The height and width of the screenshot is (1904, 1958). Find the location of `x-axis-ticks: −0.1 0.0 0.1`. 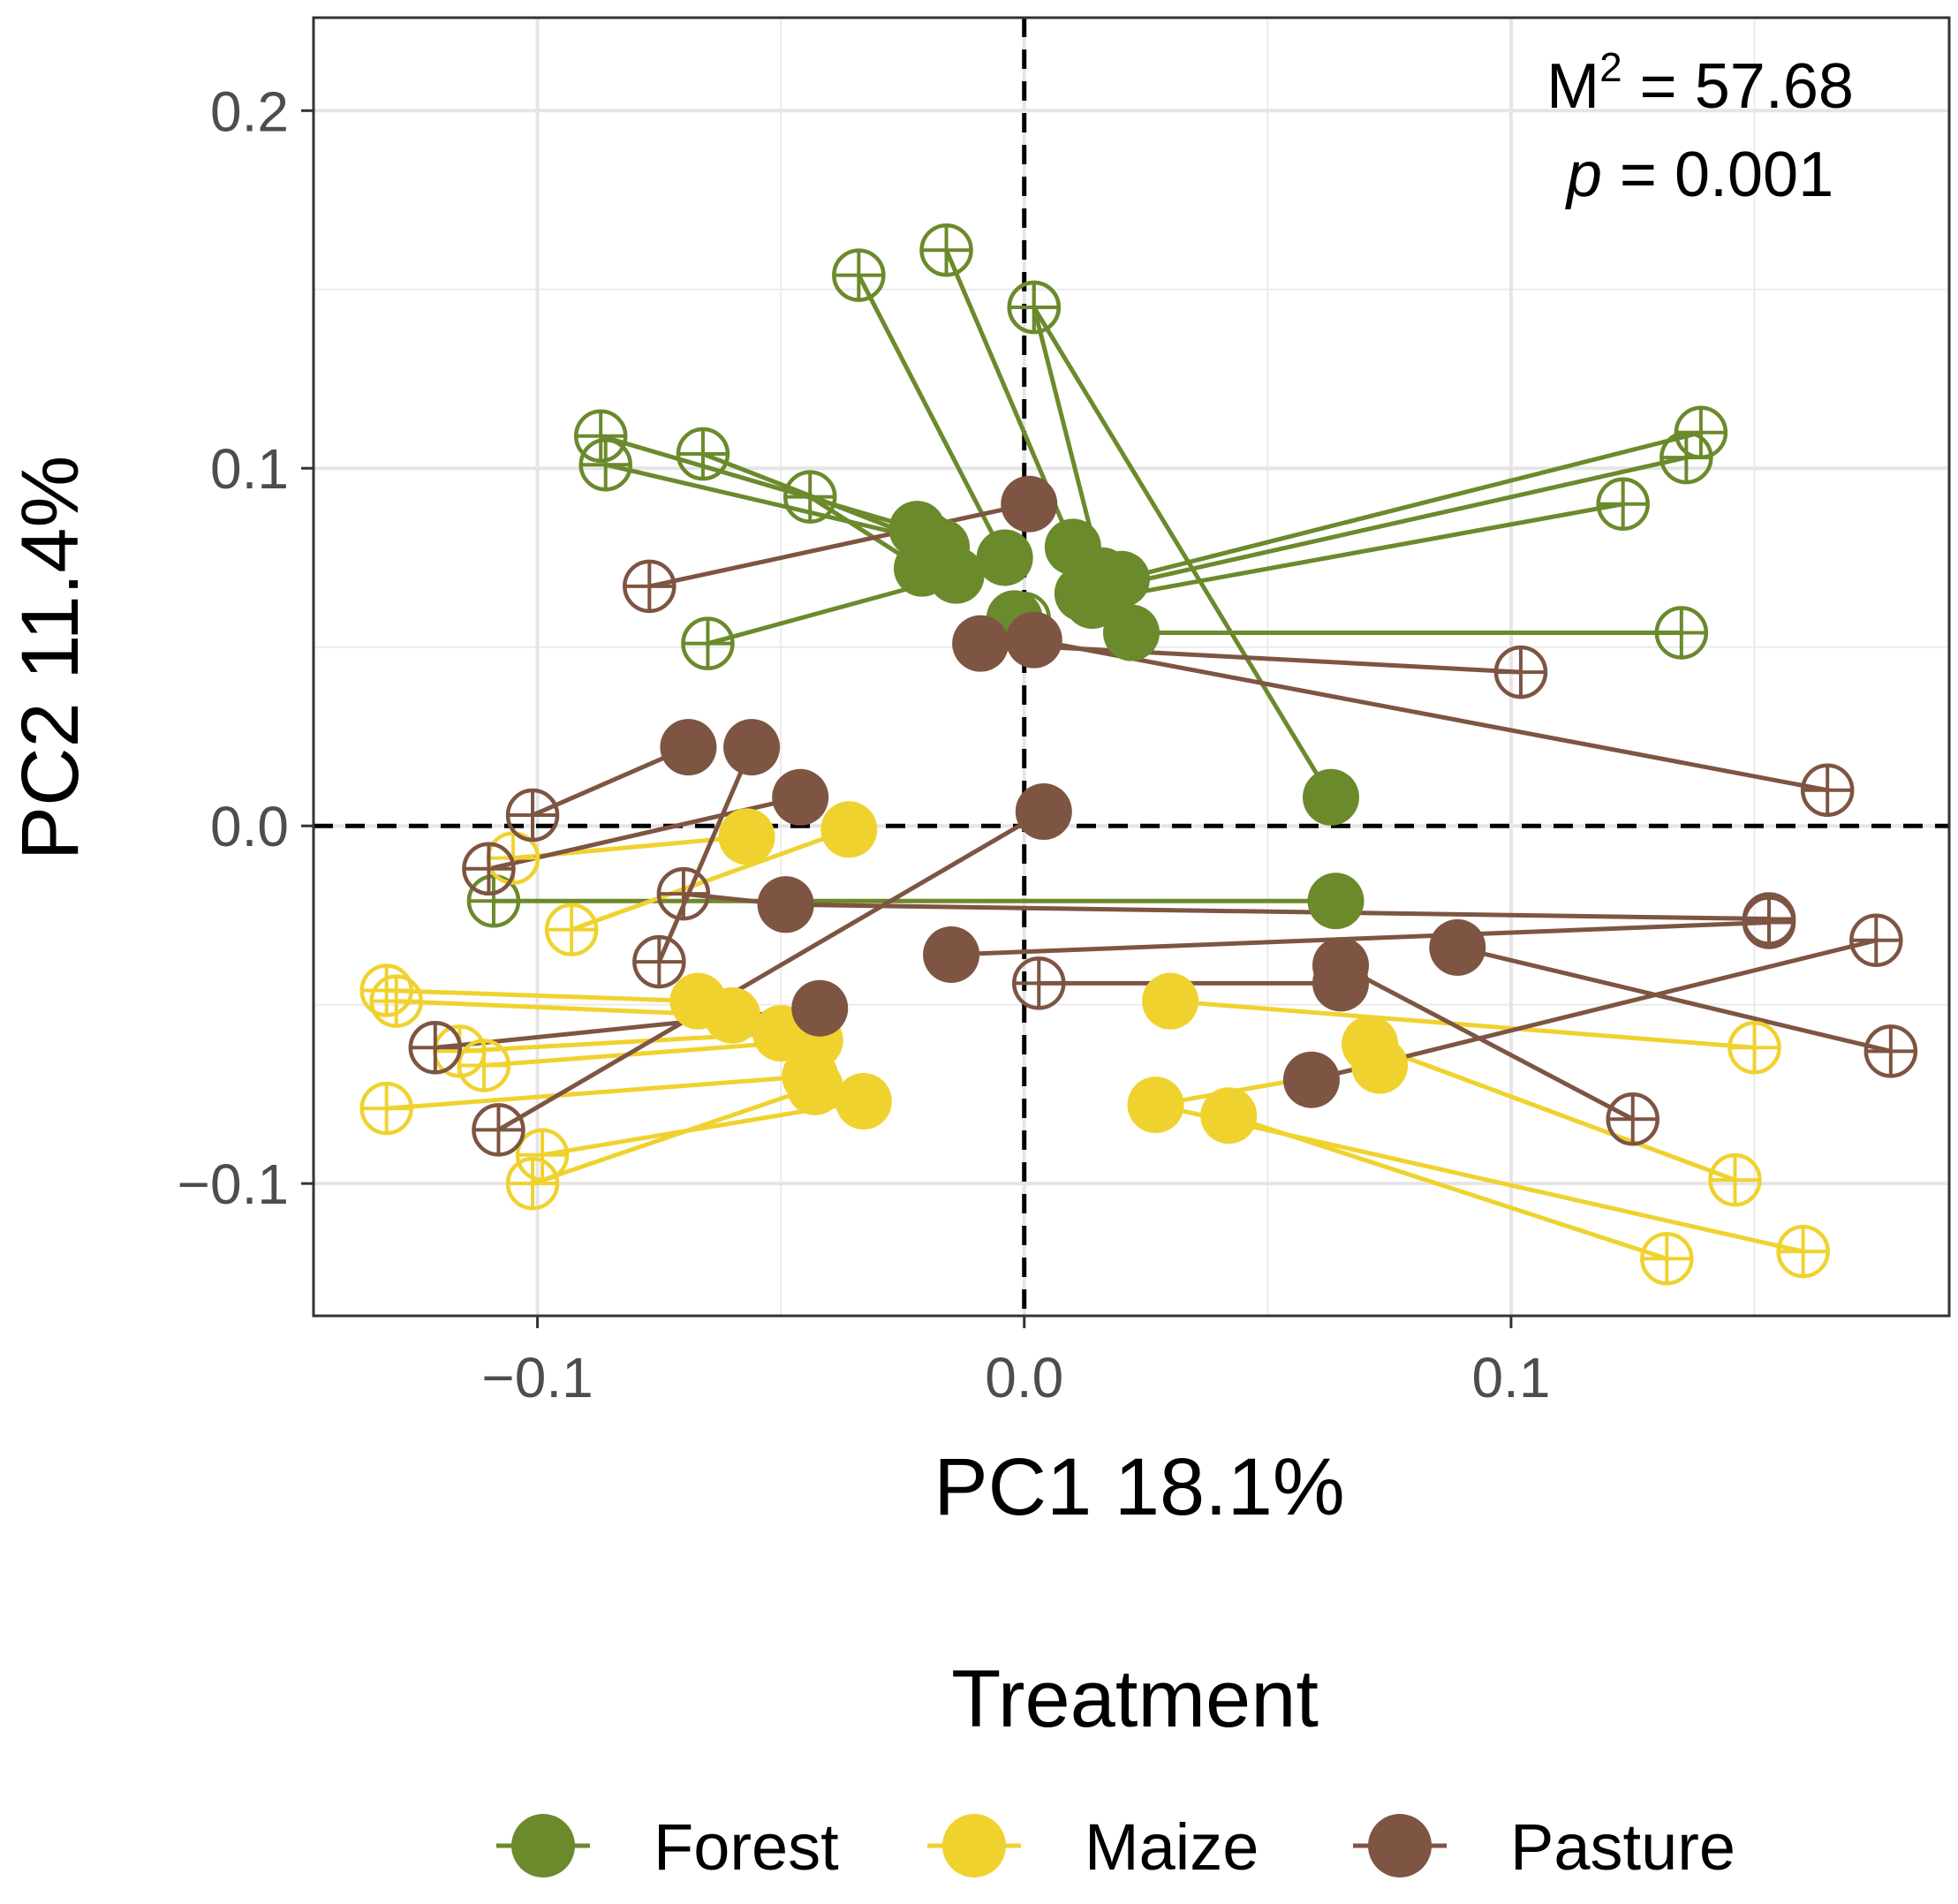

x-axis-ticks: −0.1 0.0 0.1 is located at coordinates (1015, 1362).